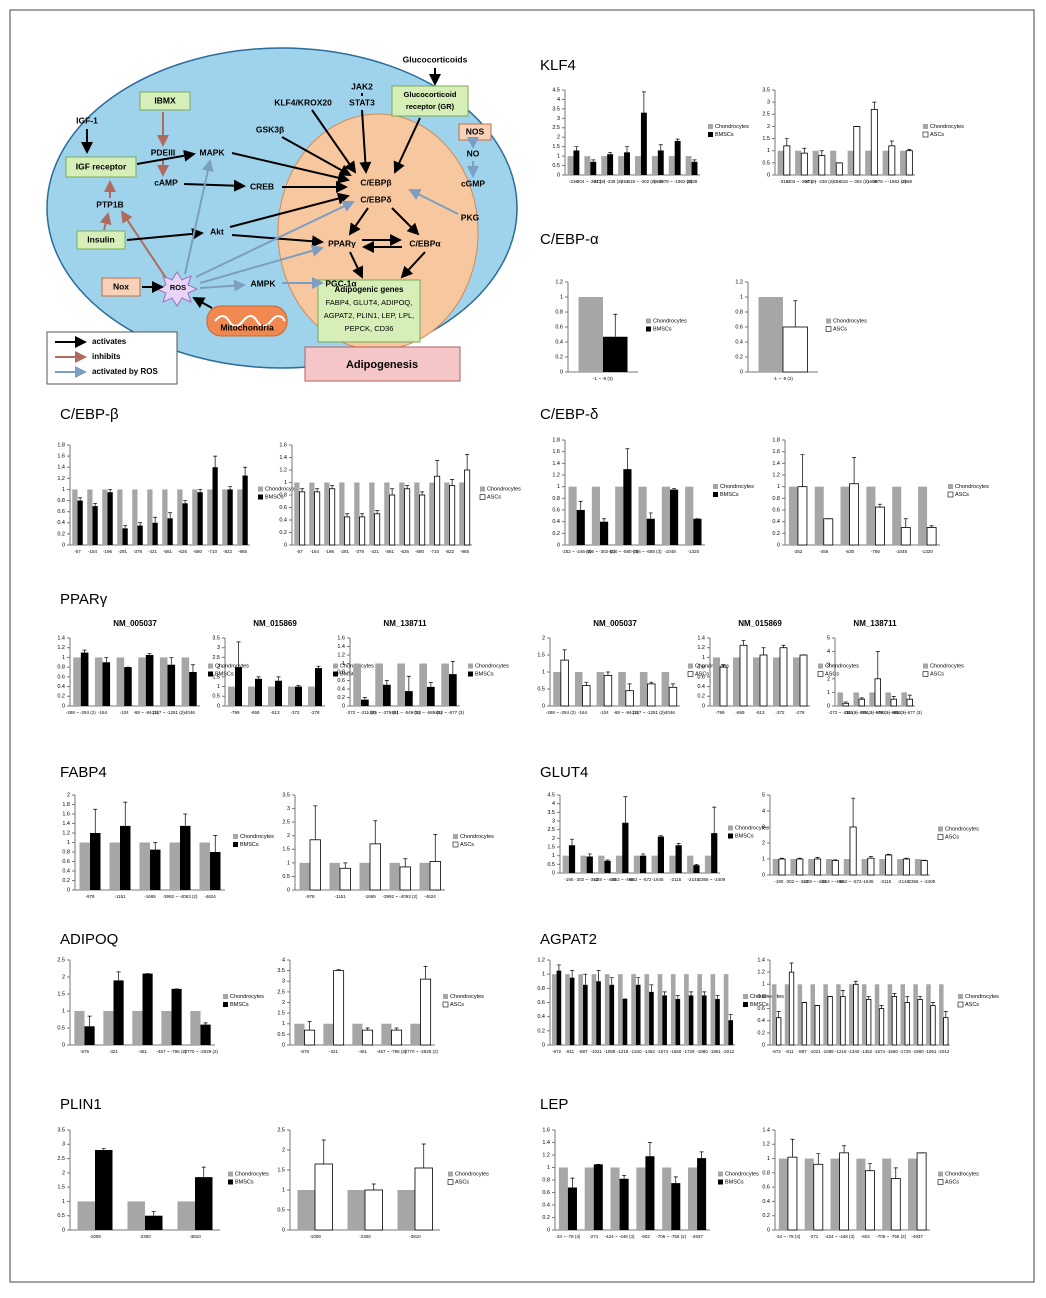  Describe the element at coordinates (556, 522) in the screenshot. I see `y-tick-label: 0.4` at that location.